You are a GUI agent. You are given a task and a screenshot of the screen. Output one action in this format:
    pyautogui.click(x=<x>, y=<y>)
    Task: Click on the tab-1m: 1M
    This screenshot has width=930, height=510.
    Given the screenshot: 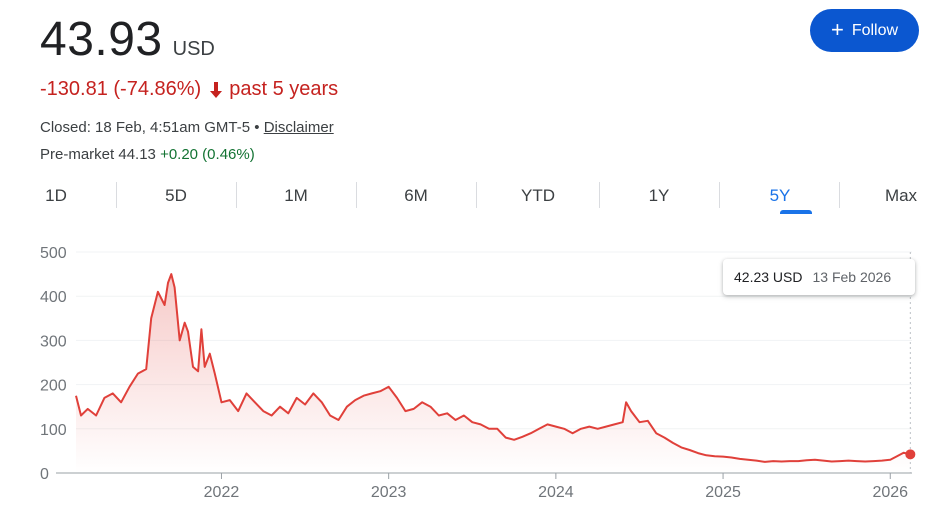 What is the action you would take?
    pyautogui.click(x=296, y=196)
    